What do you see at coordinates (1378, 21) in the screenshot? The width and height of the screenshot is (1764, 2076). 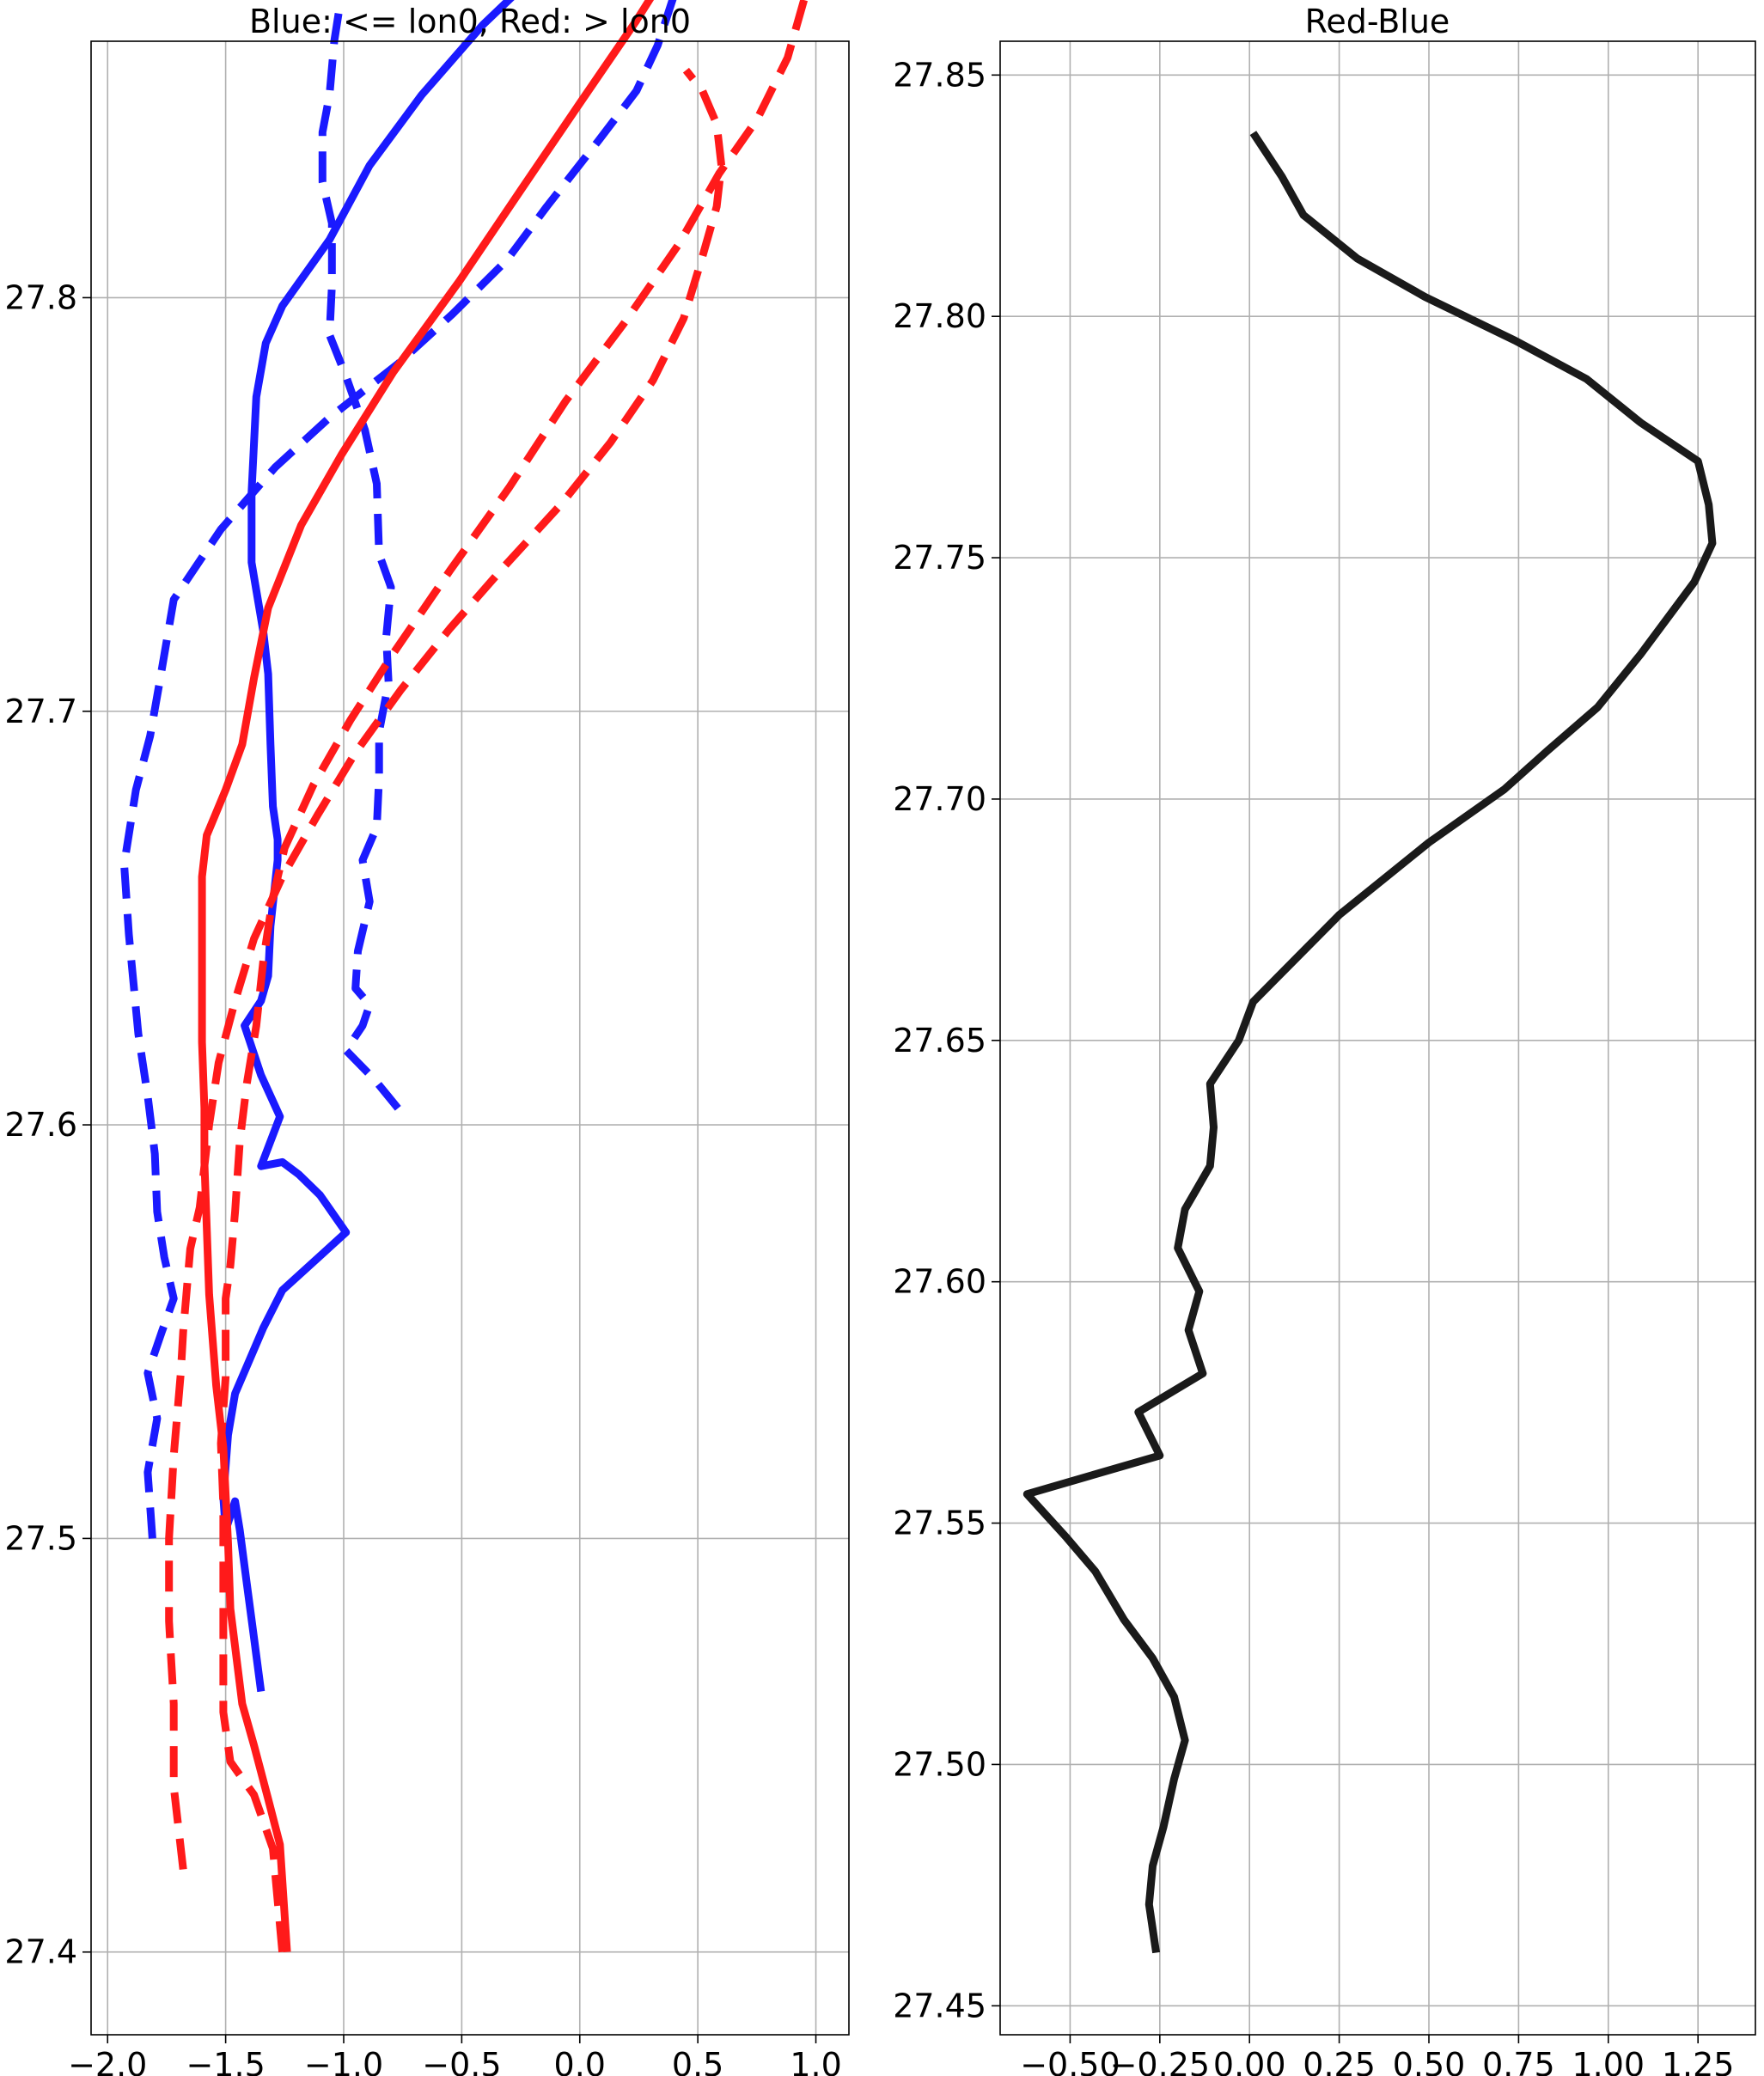 I see `right-chart-title: Red-Blue` at bounding box center [1378, 21].